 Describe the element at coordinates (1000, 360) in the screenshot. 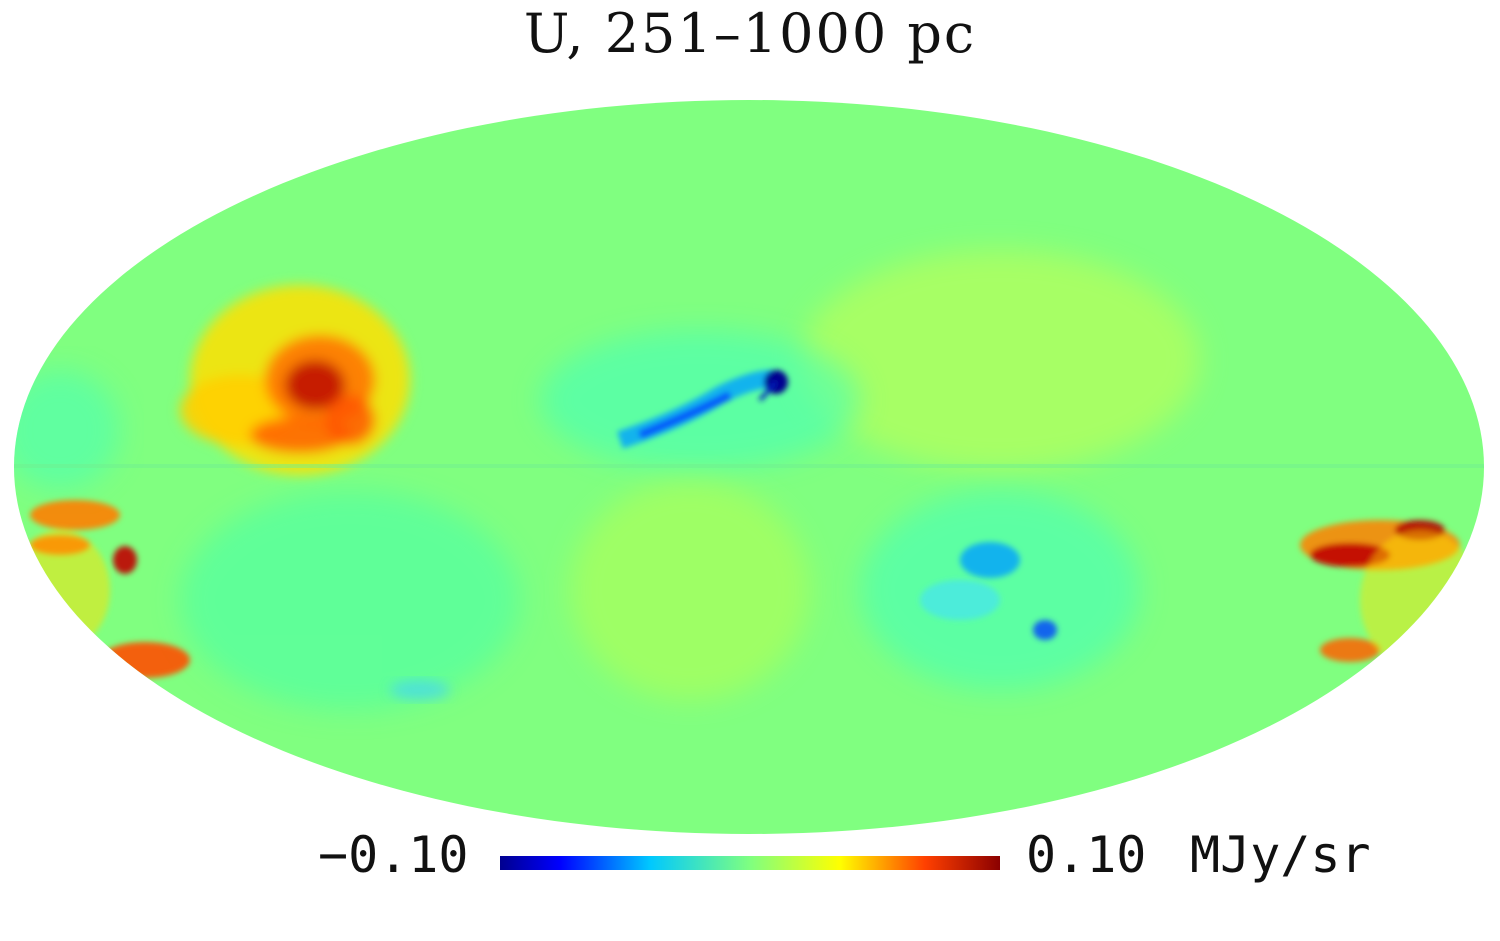

I see `region-yellowish-upper-right` at that location.